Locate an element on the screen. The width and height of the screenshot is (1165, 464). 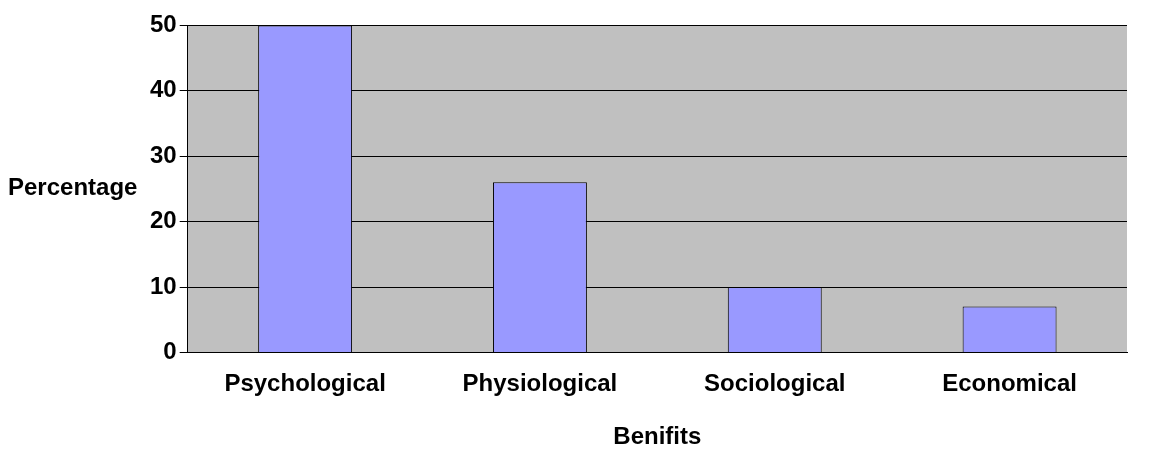
y-tick-label: 40 is located at coordinates (164, 89).